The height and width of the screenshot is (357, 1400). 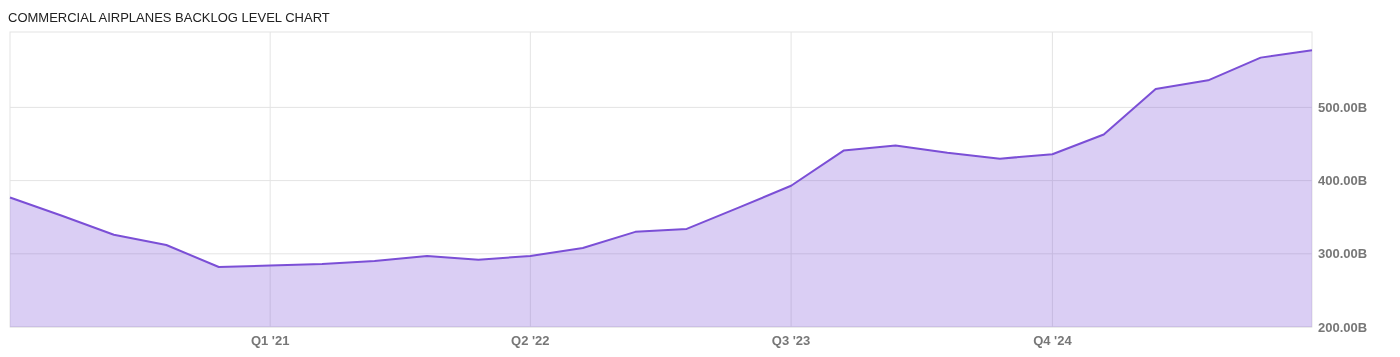 I want to click on x-tick-label: Q3 '23, so click(x=791, y=340).